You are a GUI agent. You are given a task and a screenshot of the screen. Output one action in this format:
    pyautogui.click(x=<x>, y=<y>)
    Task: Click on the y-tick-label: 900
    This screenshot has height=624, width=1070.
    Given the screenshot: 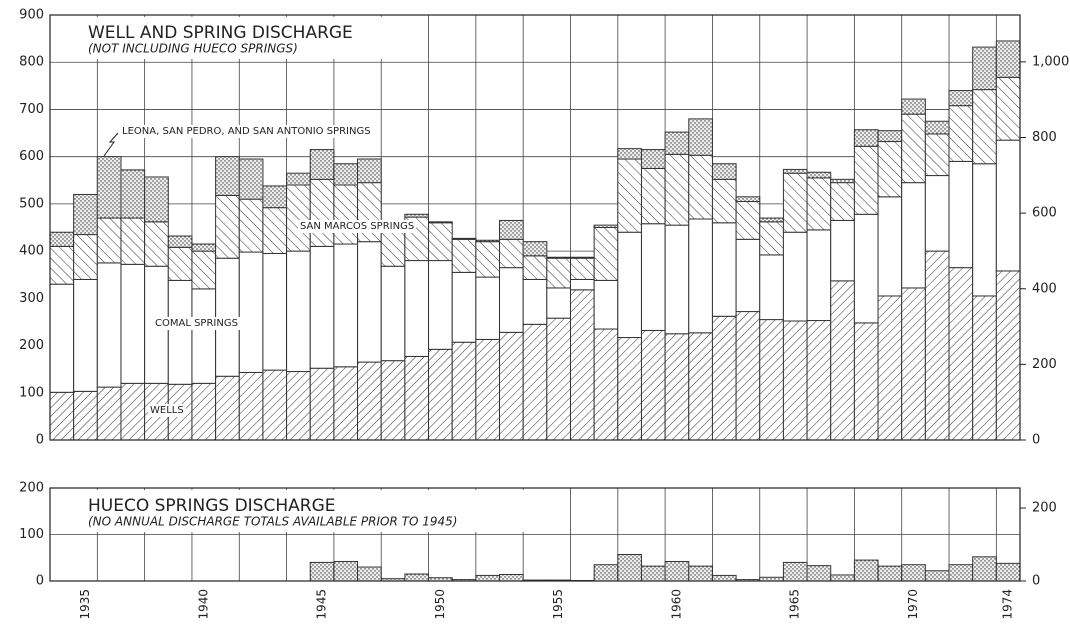 What is the action you would take?
    pyautogui.click(x=31, y=15)
    